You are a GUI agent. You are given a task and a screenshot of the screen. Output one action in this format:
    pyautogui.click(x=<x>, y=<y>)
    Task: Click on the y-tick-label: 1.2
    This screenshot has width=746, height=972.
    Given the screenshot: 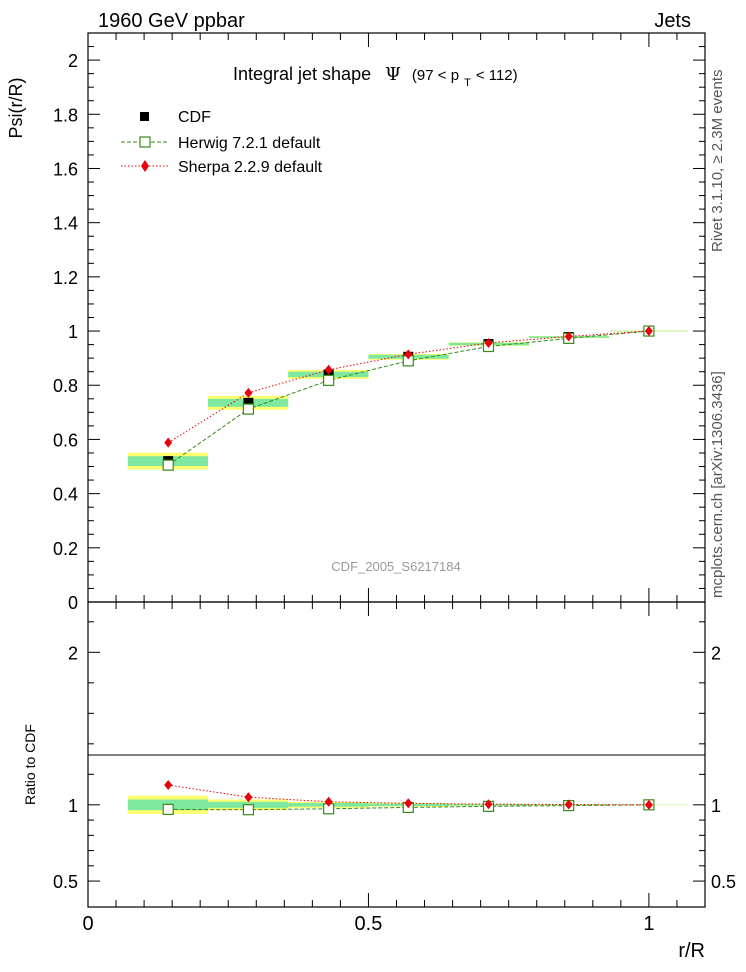 What is the action you would take?
    pyautogui.click(x=65, y=278)
    